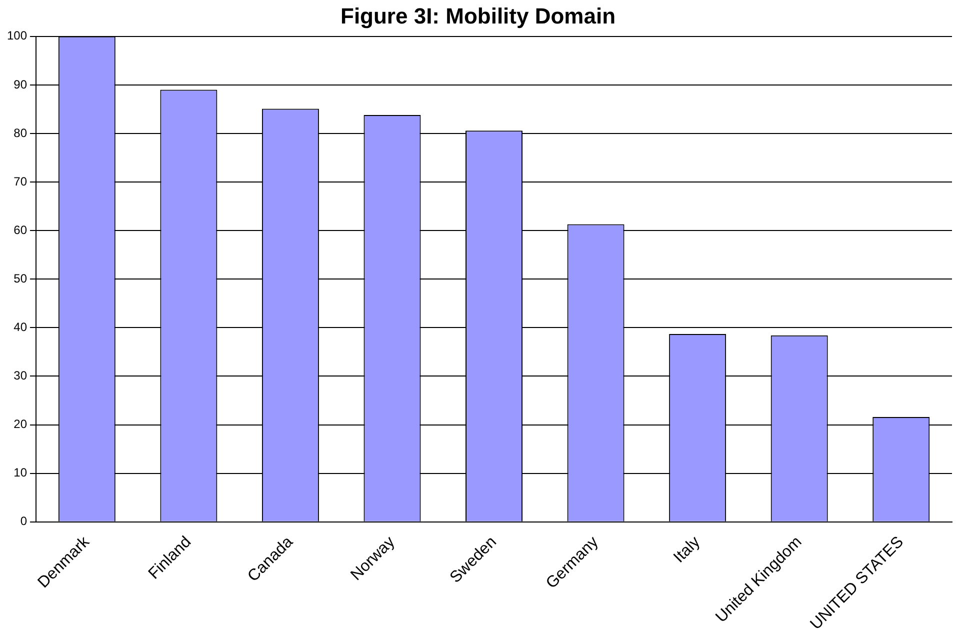 The image size is (956, 641). Describe the element at coordinates (17, 35) in the screenshot. I see `y-tick-label: 100` at that location.